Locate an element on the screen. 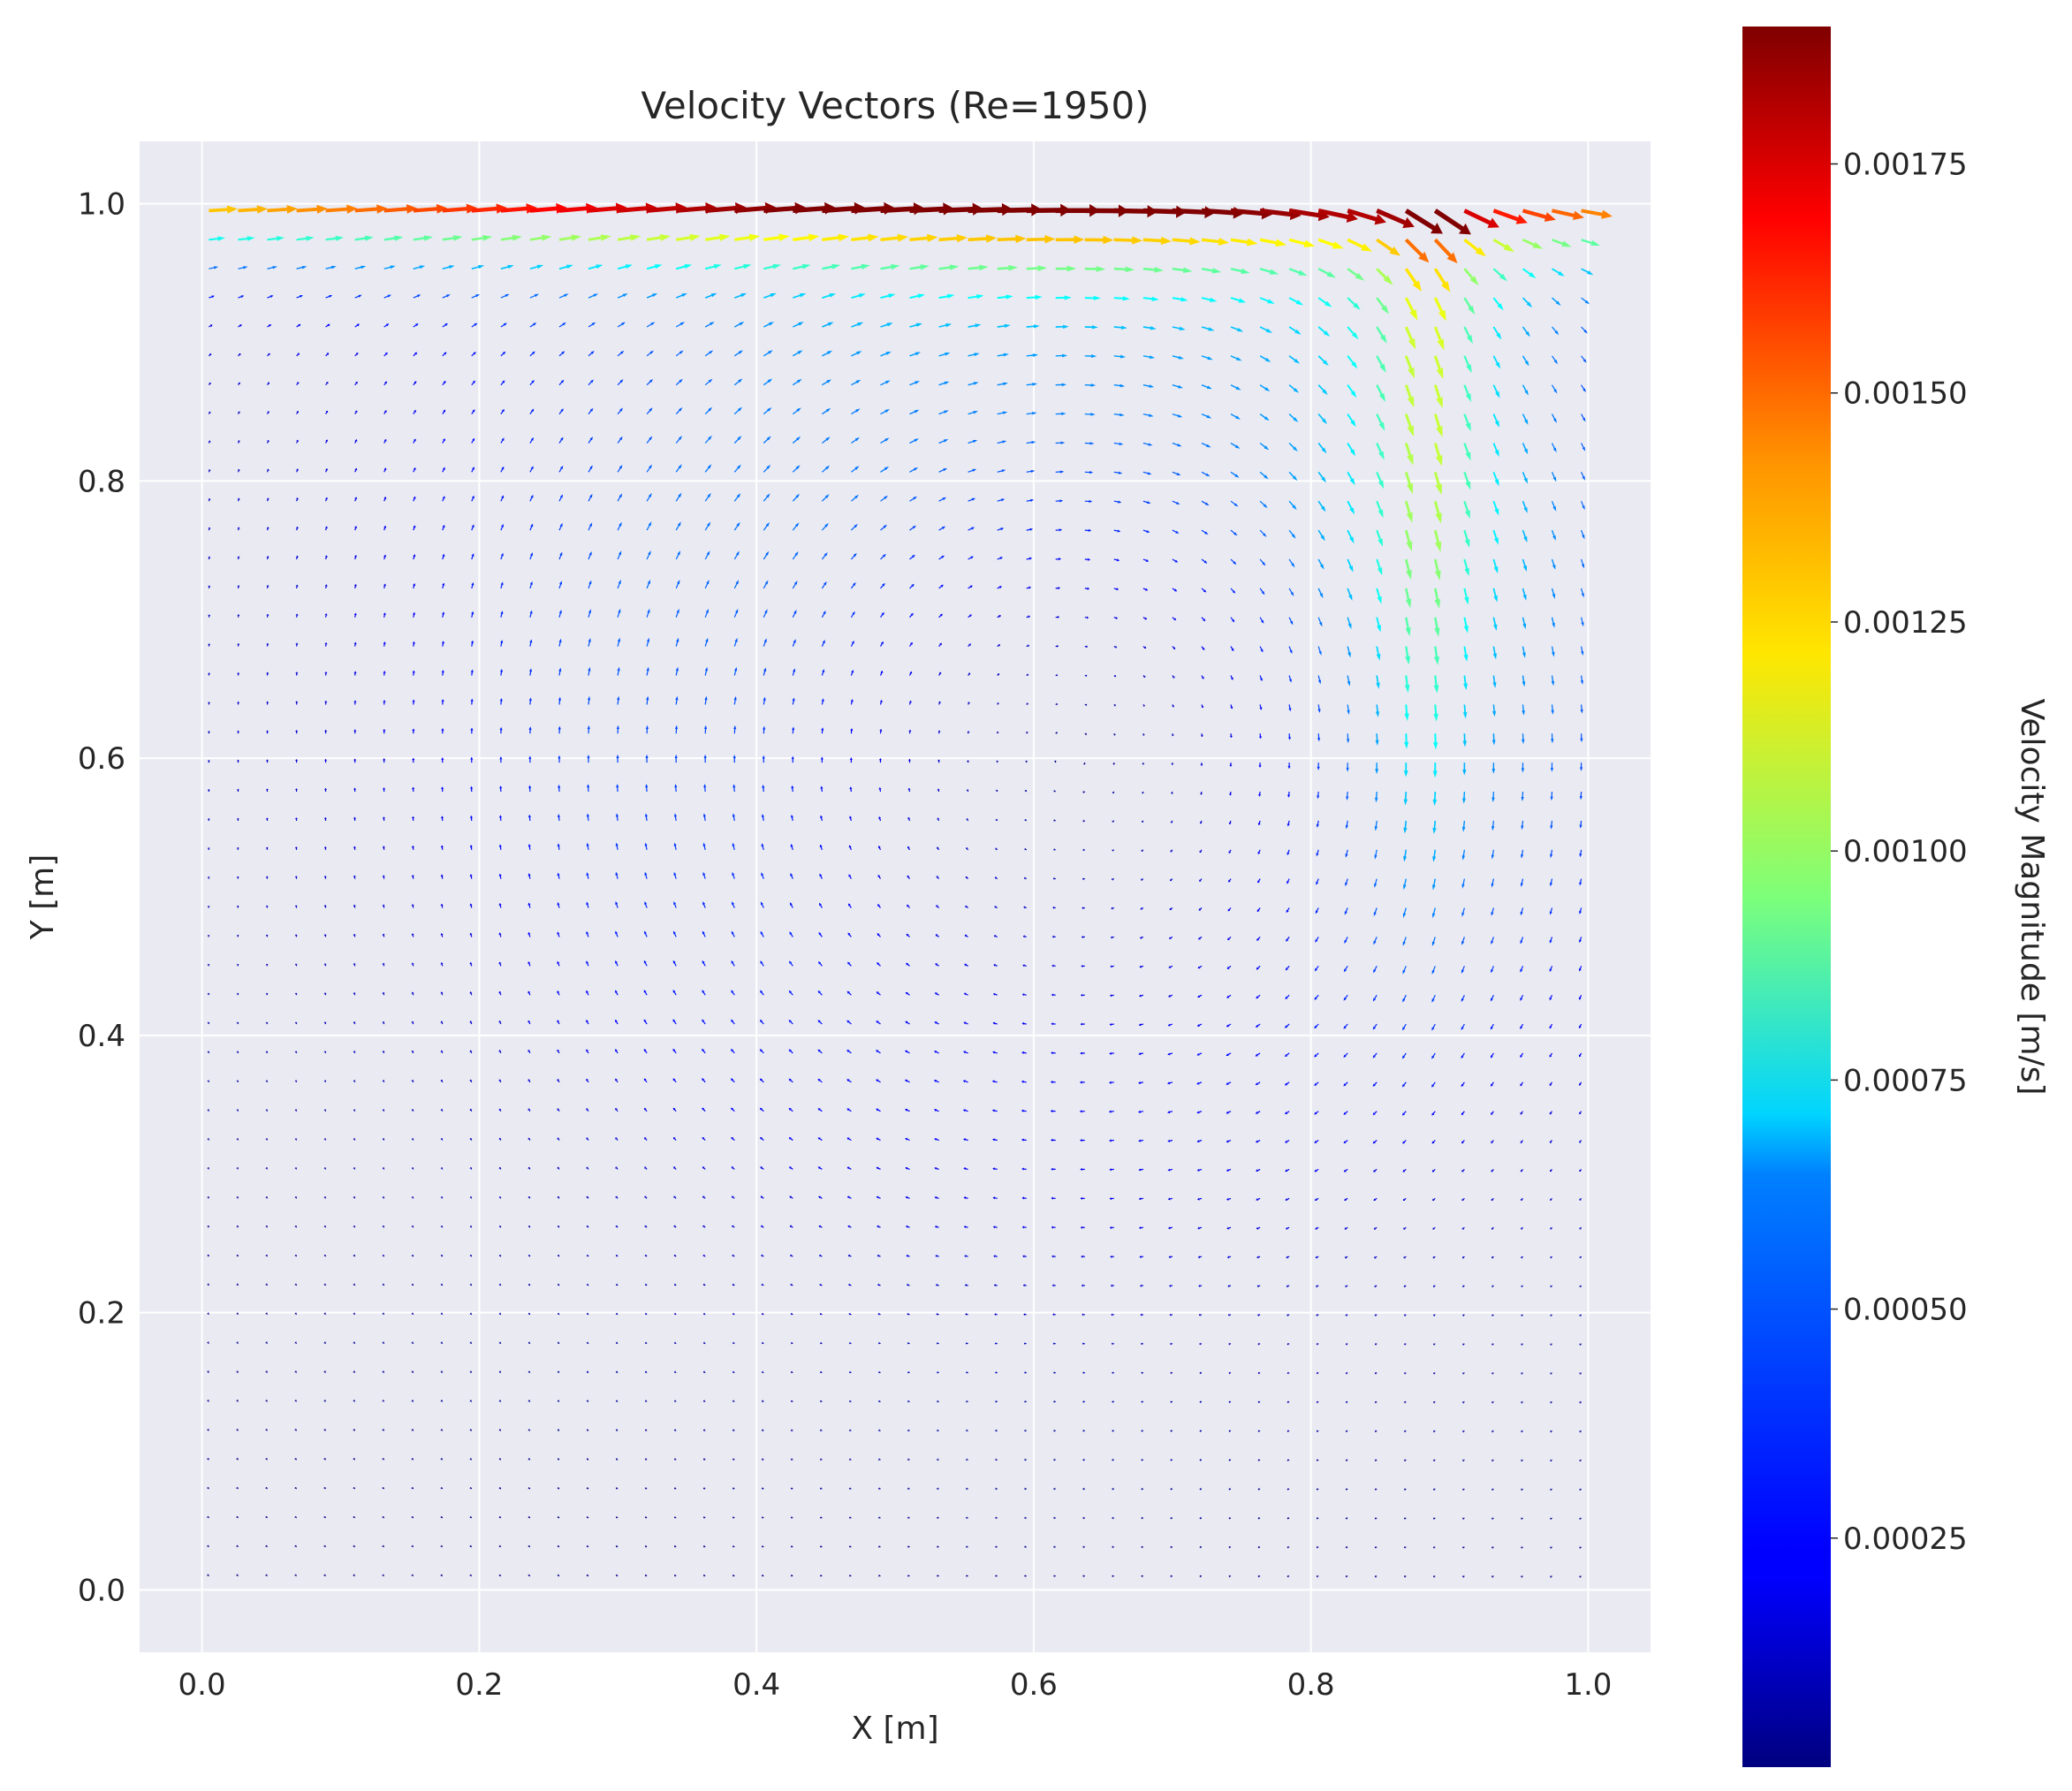 This screenshot has height=1791, width=2072. colorbar-tick-label: 0.00125 is located at coordinates (1905, 623).